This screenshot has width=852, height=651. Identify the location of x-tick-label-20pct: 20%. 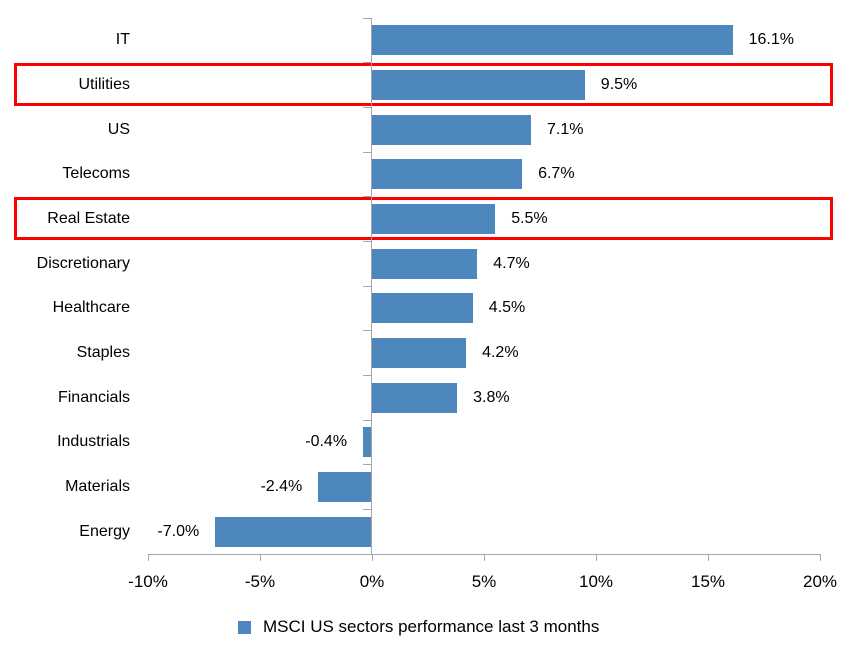
(820, 581).